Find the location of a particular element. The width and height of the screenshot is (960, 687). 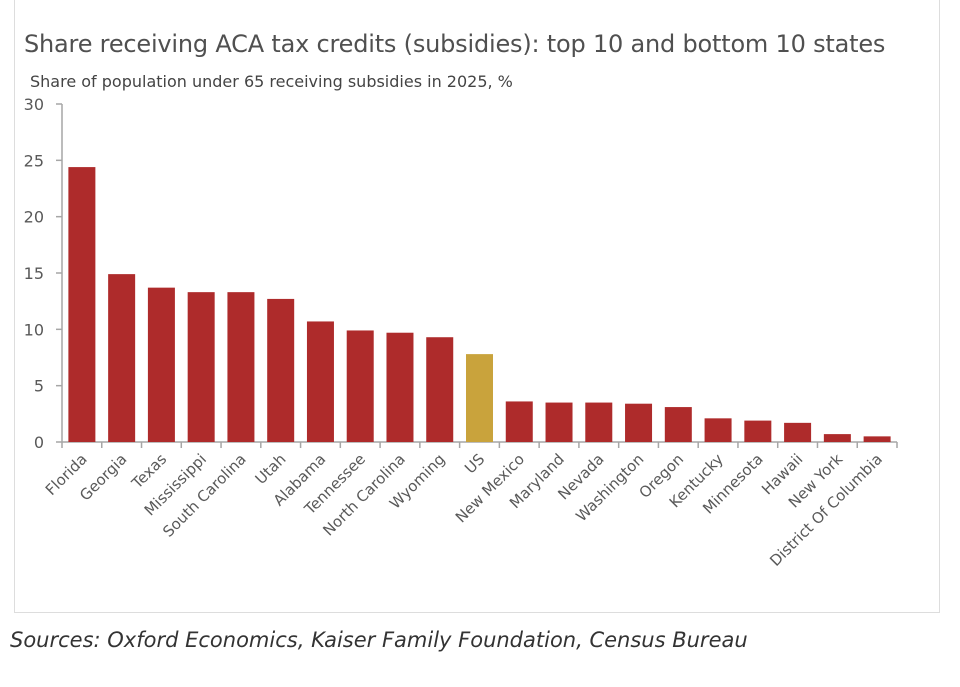

bar-new-mexico is located at coordinates (519, 421).